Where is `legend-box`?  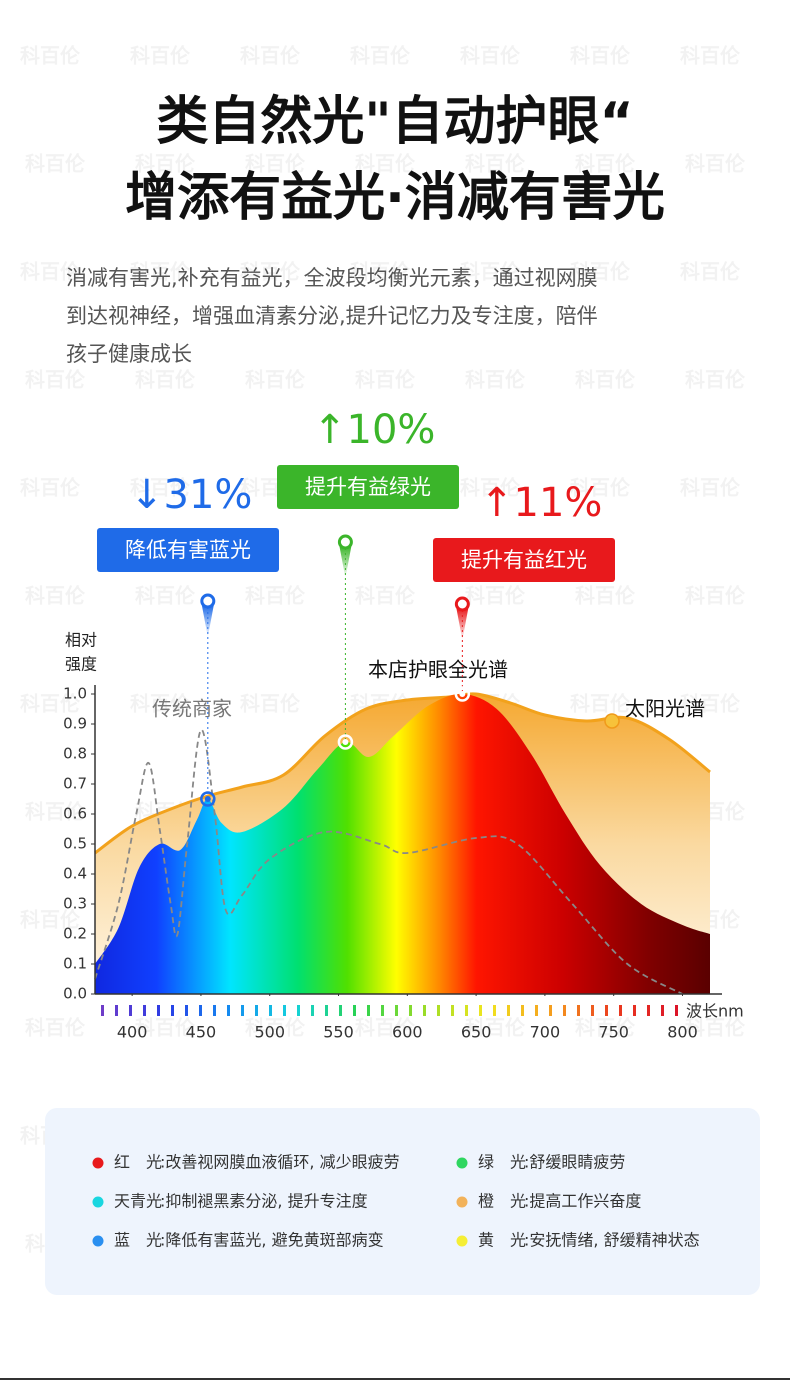
legend-box is located at coordinates (402, 1201).